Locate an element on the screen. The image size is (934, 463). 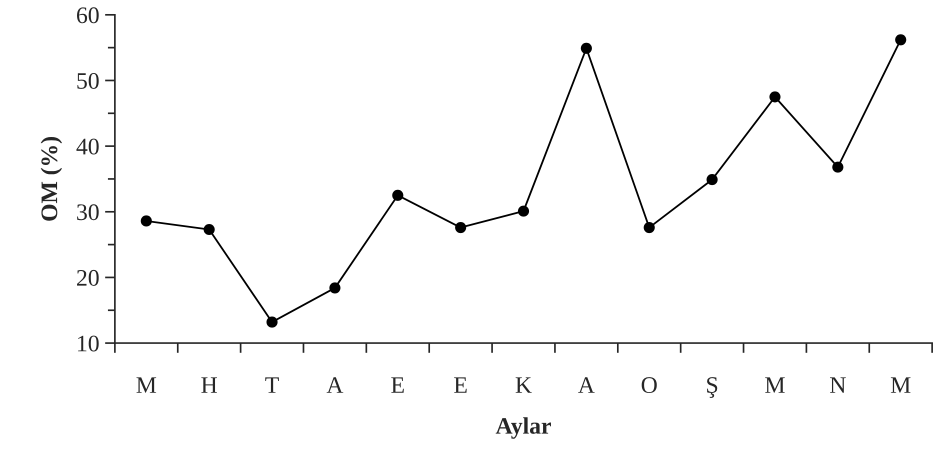
y-tick-label: 40 is located at coordinates (87, 146).